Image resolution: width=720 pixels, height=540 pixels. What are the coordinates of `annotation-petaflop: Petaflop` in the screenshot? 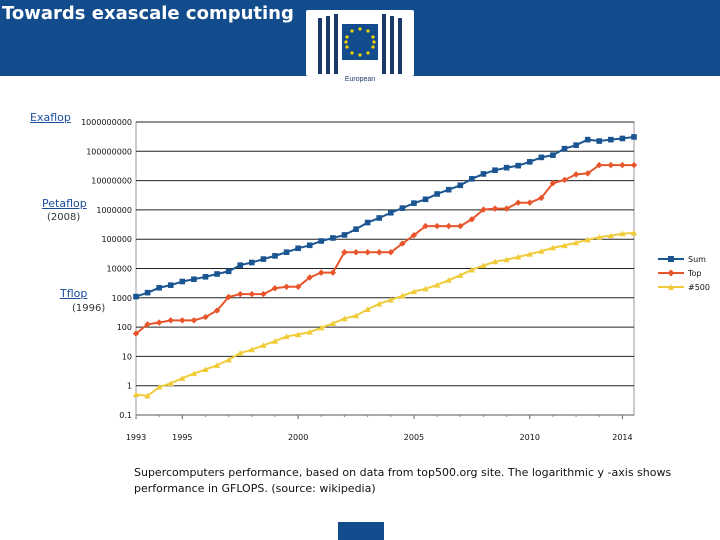 It's located at (64, 203).